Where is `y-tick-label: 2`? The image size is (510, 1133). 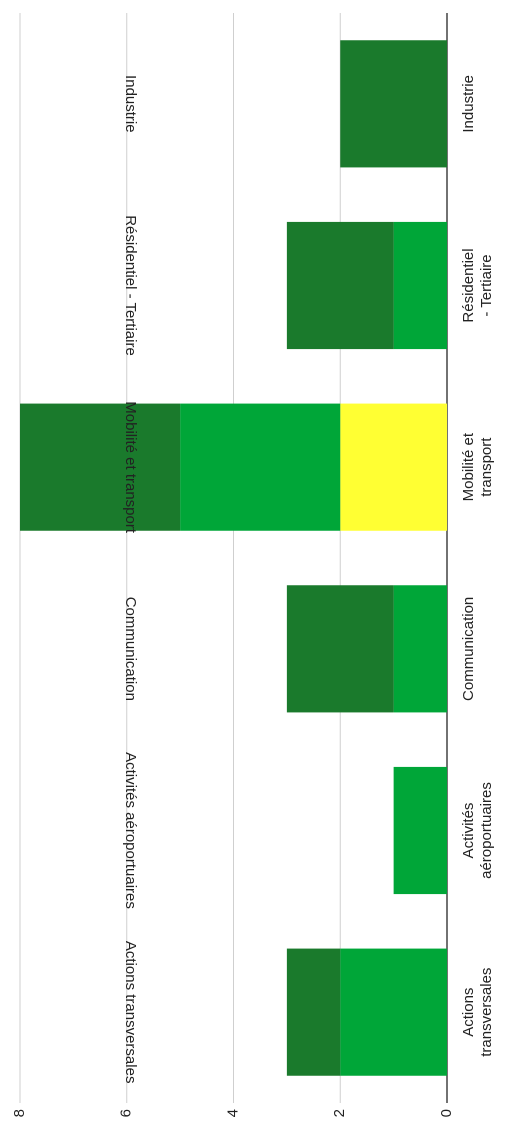 y-tick-label: 2 is located at coordinates (339, 1113).